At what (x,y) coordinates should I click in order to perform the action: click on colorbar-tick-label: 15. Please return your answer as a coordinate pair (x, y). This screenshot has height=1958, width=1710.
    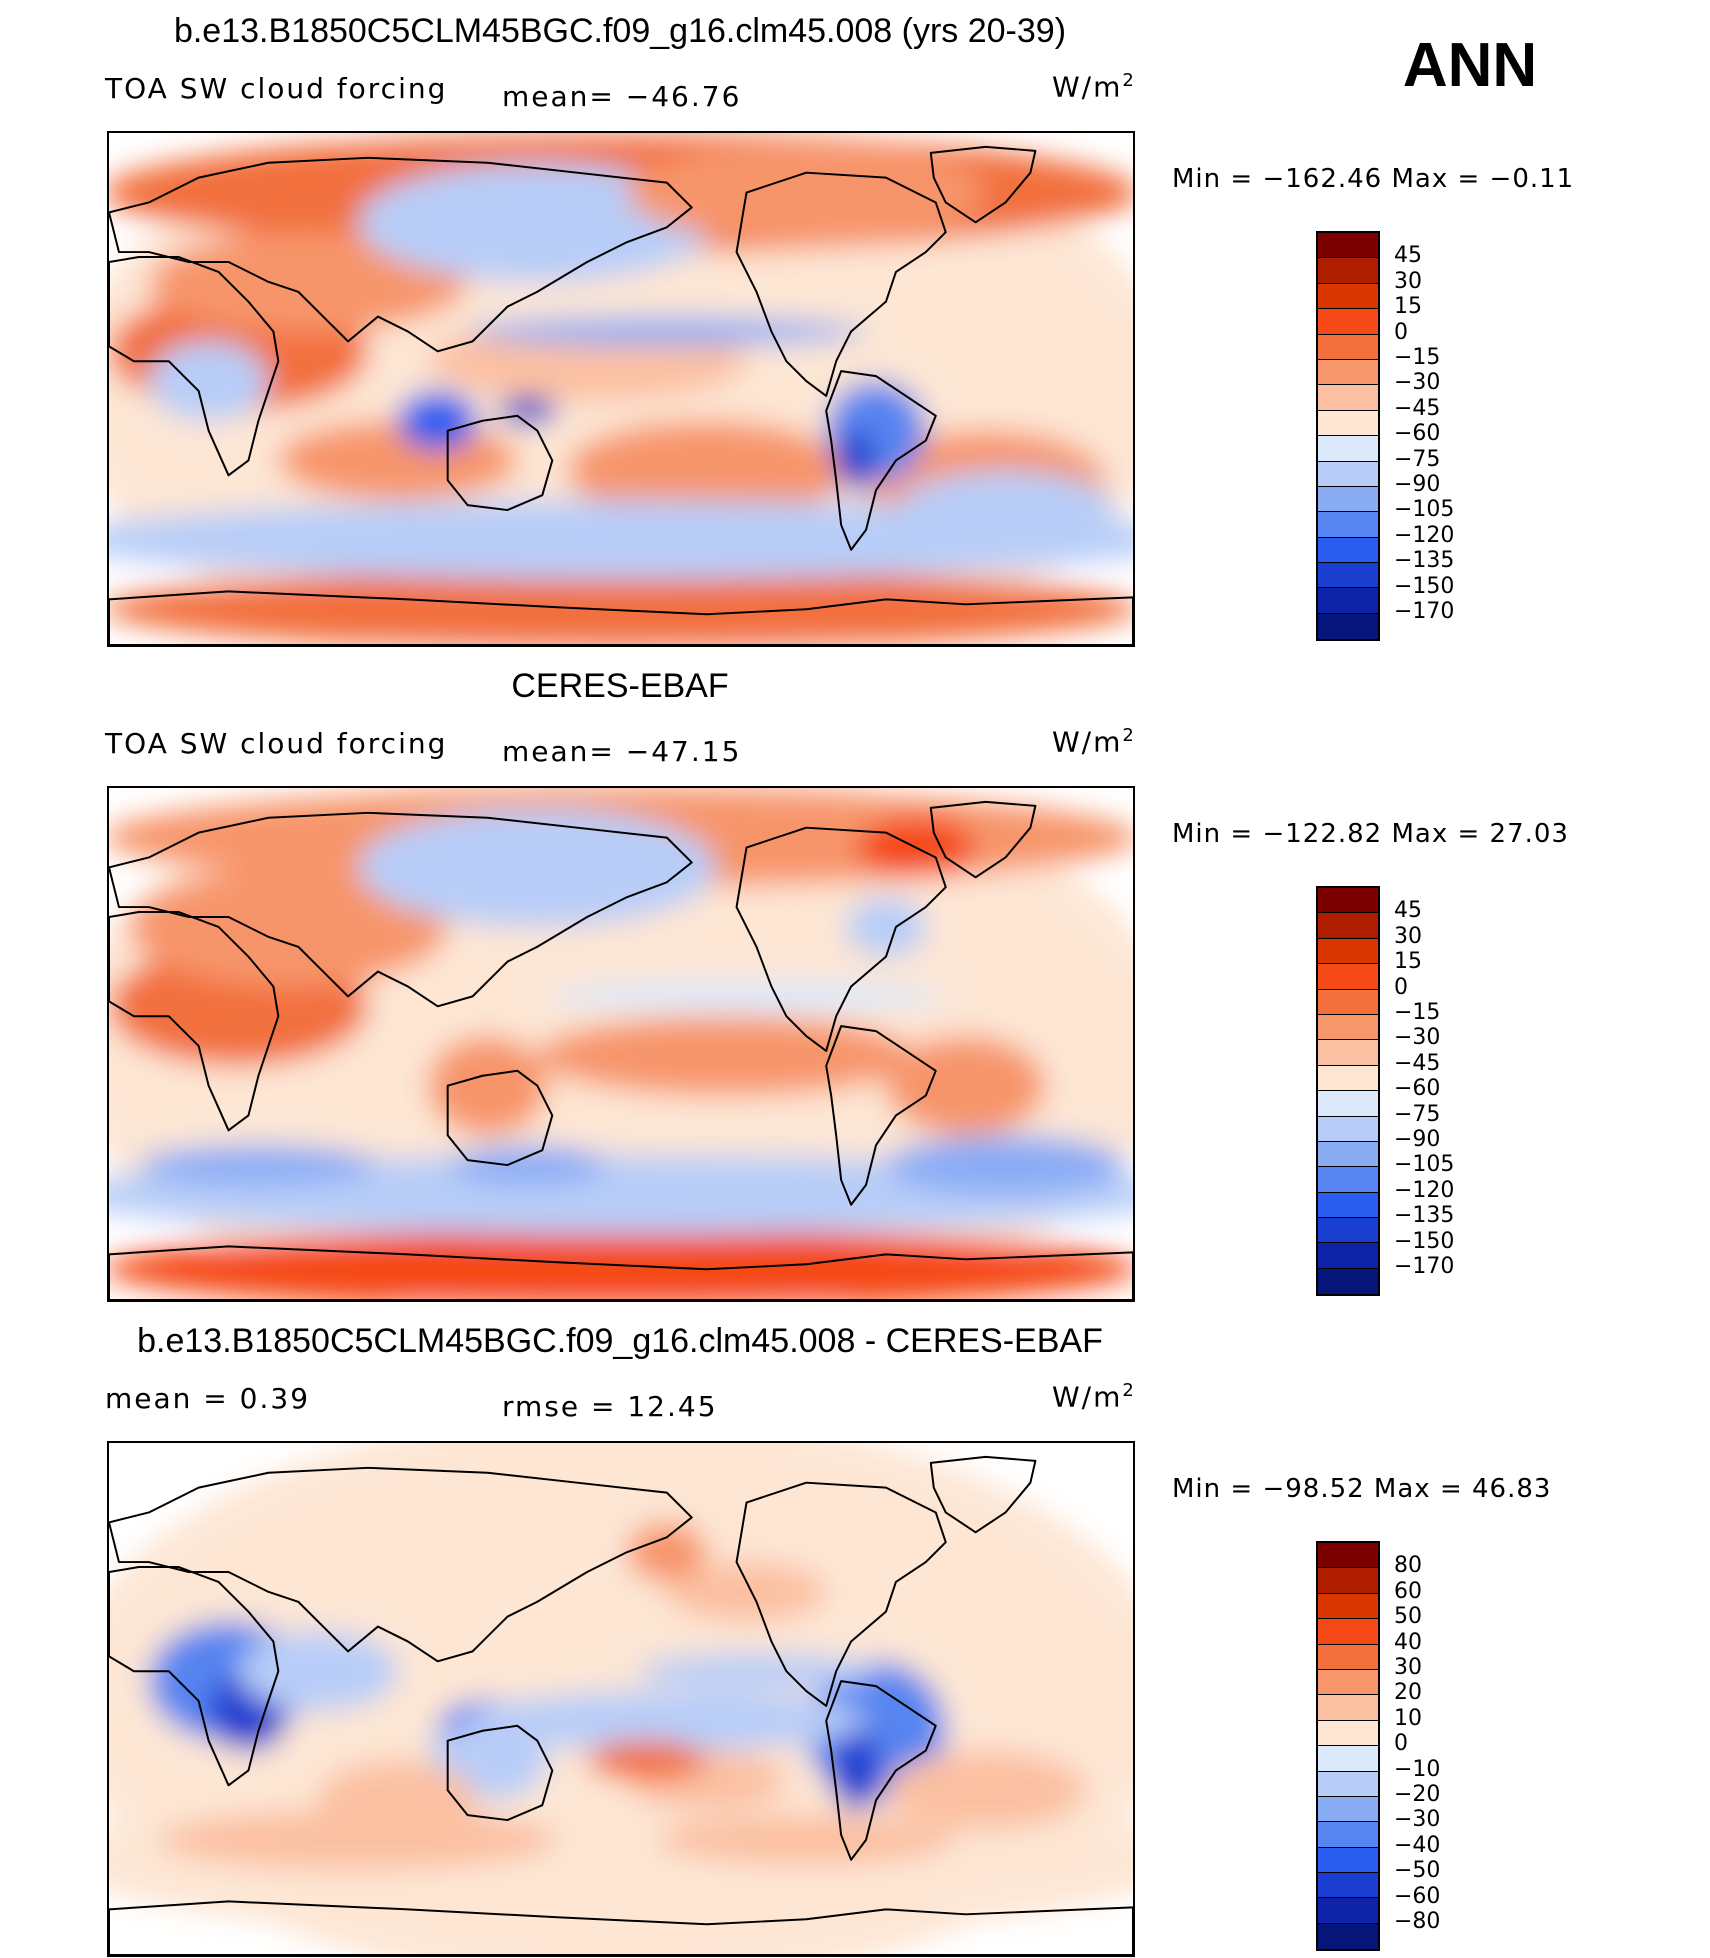
    Looking at the image, I should click on (1408, 307).